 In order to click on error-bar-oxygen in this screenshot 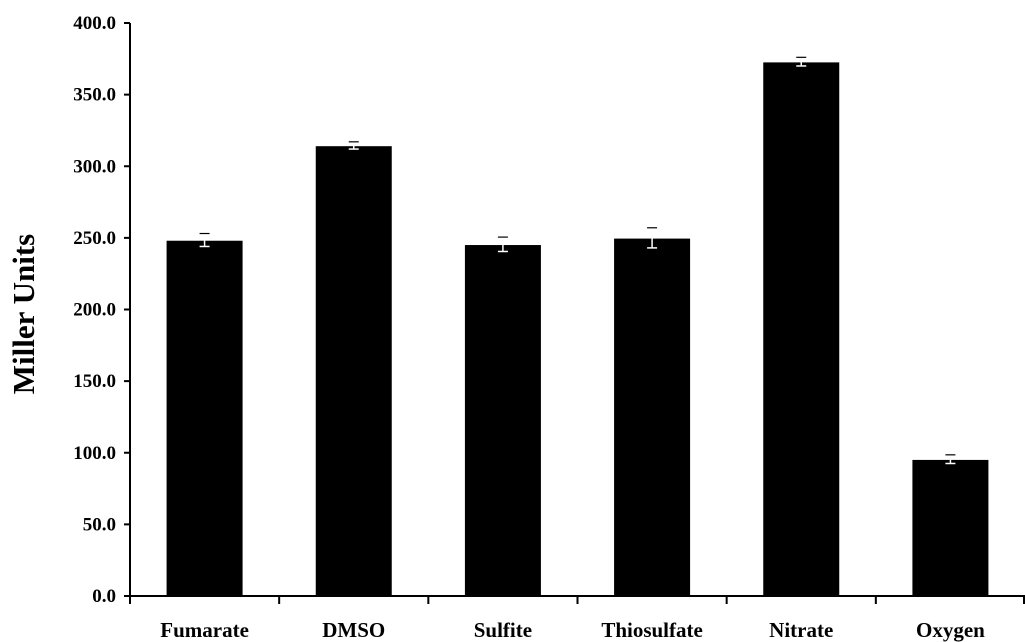, I will do `click(950, 459)`.